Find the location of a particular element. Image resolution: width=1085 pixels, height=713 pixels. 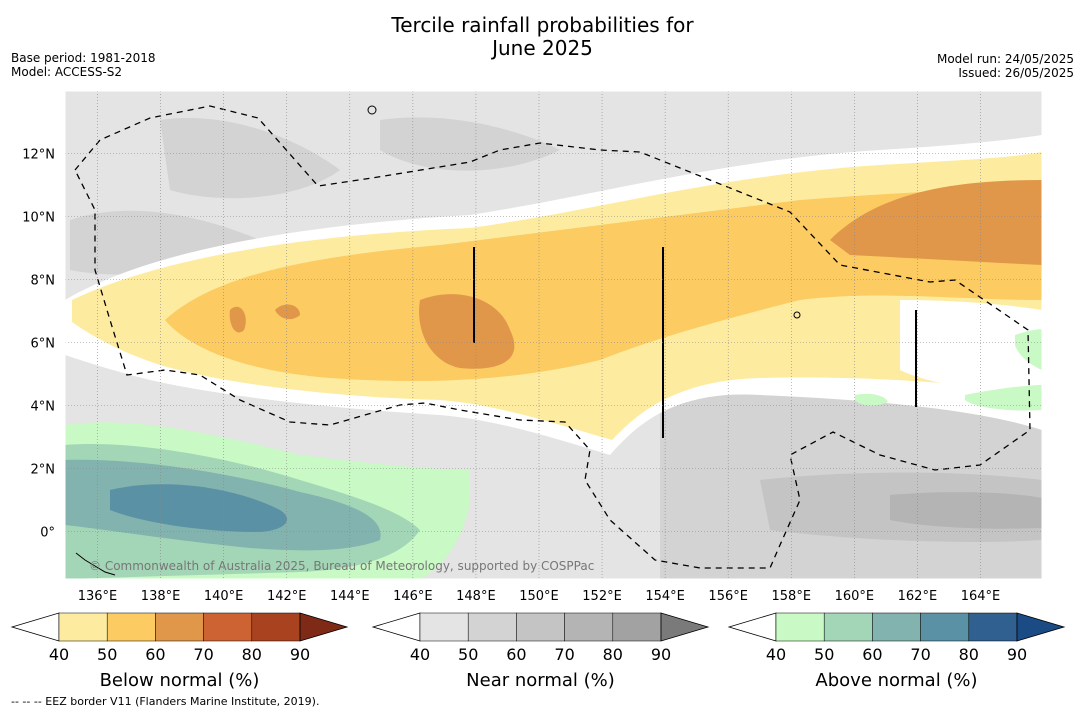

x-tick-label: 150°E is located at coordinates (539, 596).